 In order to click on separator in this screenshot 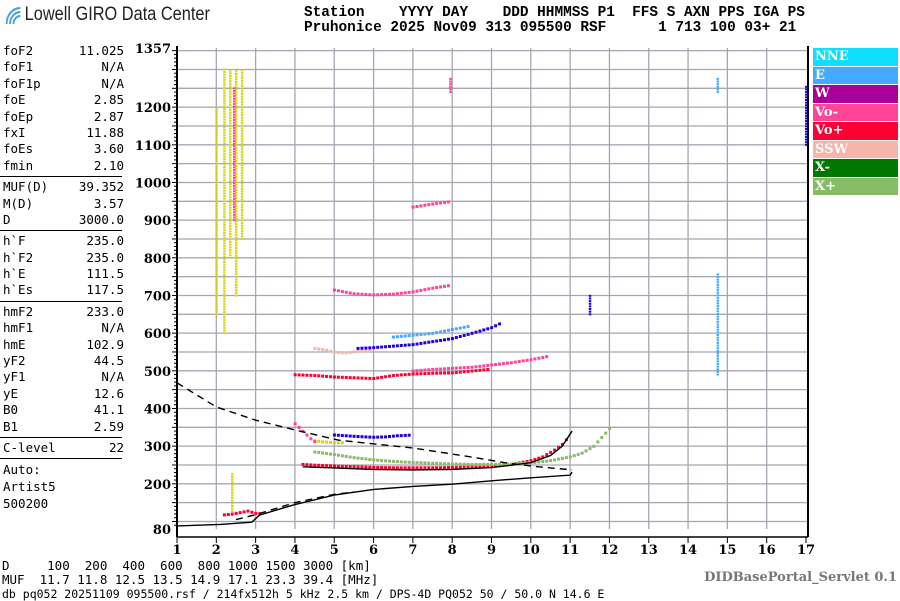, I will do `click(61, 231)`.